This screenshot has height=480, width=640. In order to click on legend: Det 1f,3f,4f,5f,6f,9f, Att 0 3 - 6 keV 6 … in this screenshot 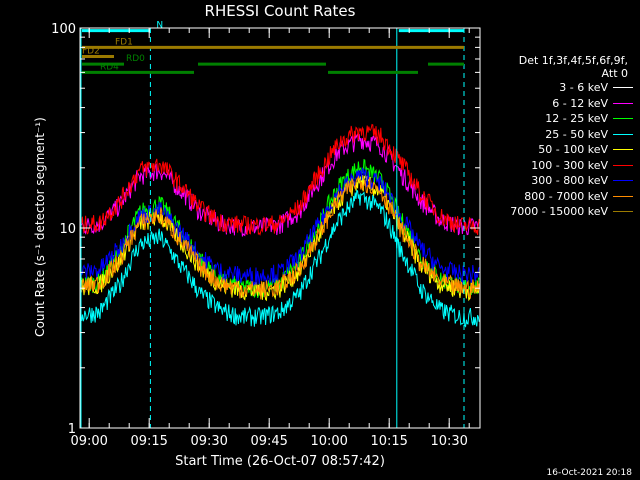, I will do `click(558, 137)`.